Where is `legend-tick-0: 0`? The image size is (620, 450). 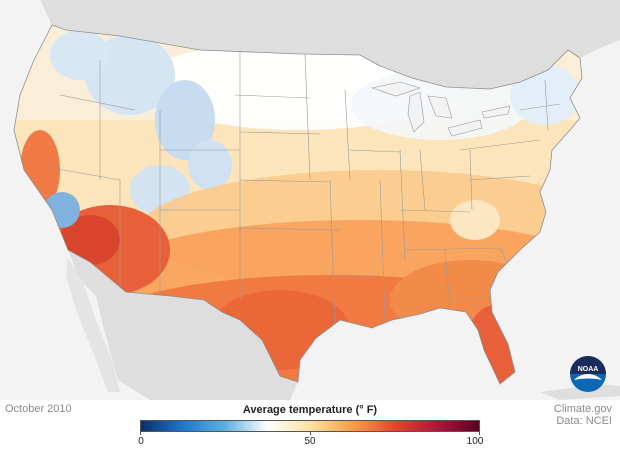
legend-tick-0: 0 is located at coordinates (141, 441).